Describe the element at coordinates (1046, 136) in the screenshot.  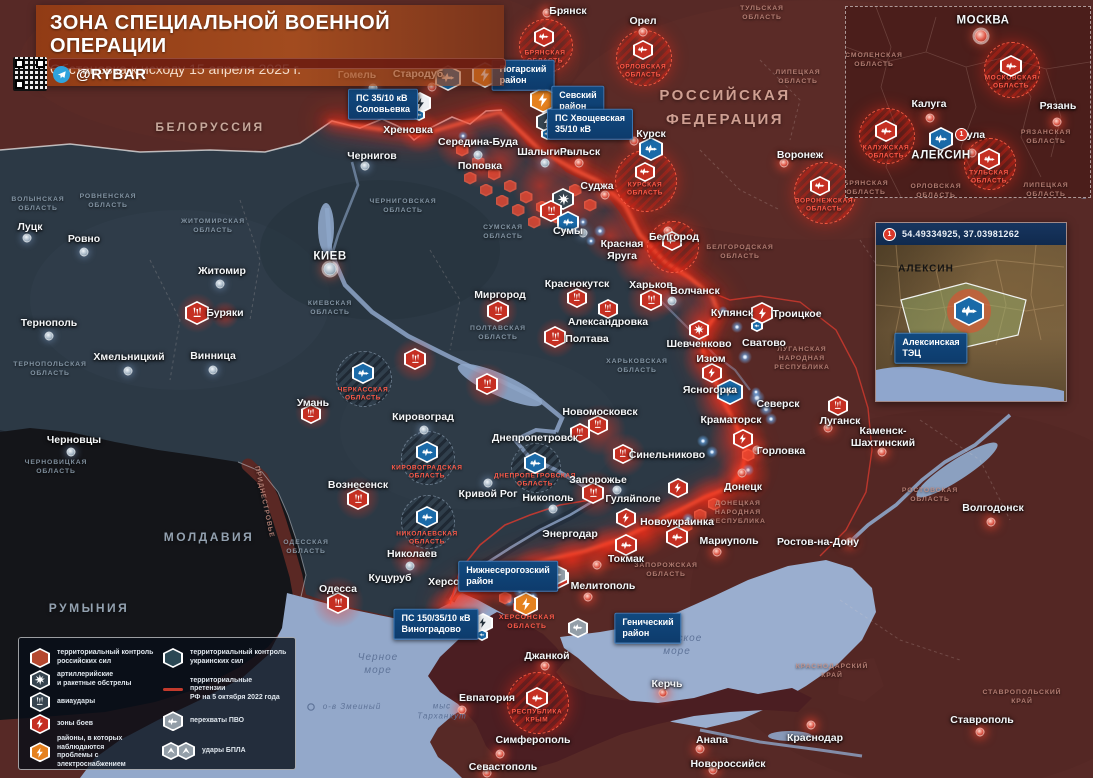
I see `region-label: РЯЗАНСКАЯ ОБЛАСТЬ` at that location.